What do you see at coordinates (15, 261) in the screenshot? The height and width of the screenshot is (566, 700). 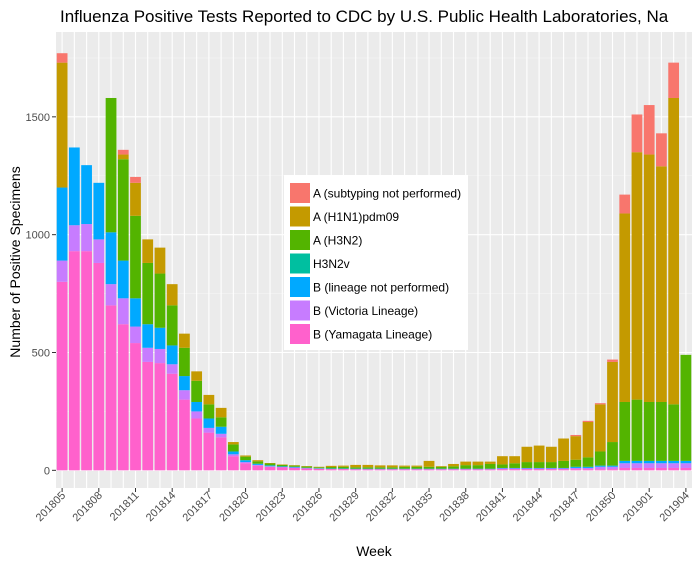 I see `y-axis-label: Number of Positive Specimens` at bounding box center [15, 261].